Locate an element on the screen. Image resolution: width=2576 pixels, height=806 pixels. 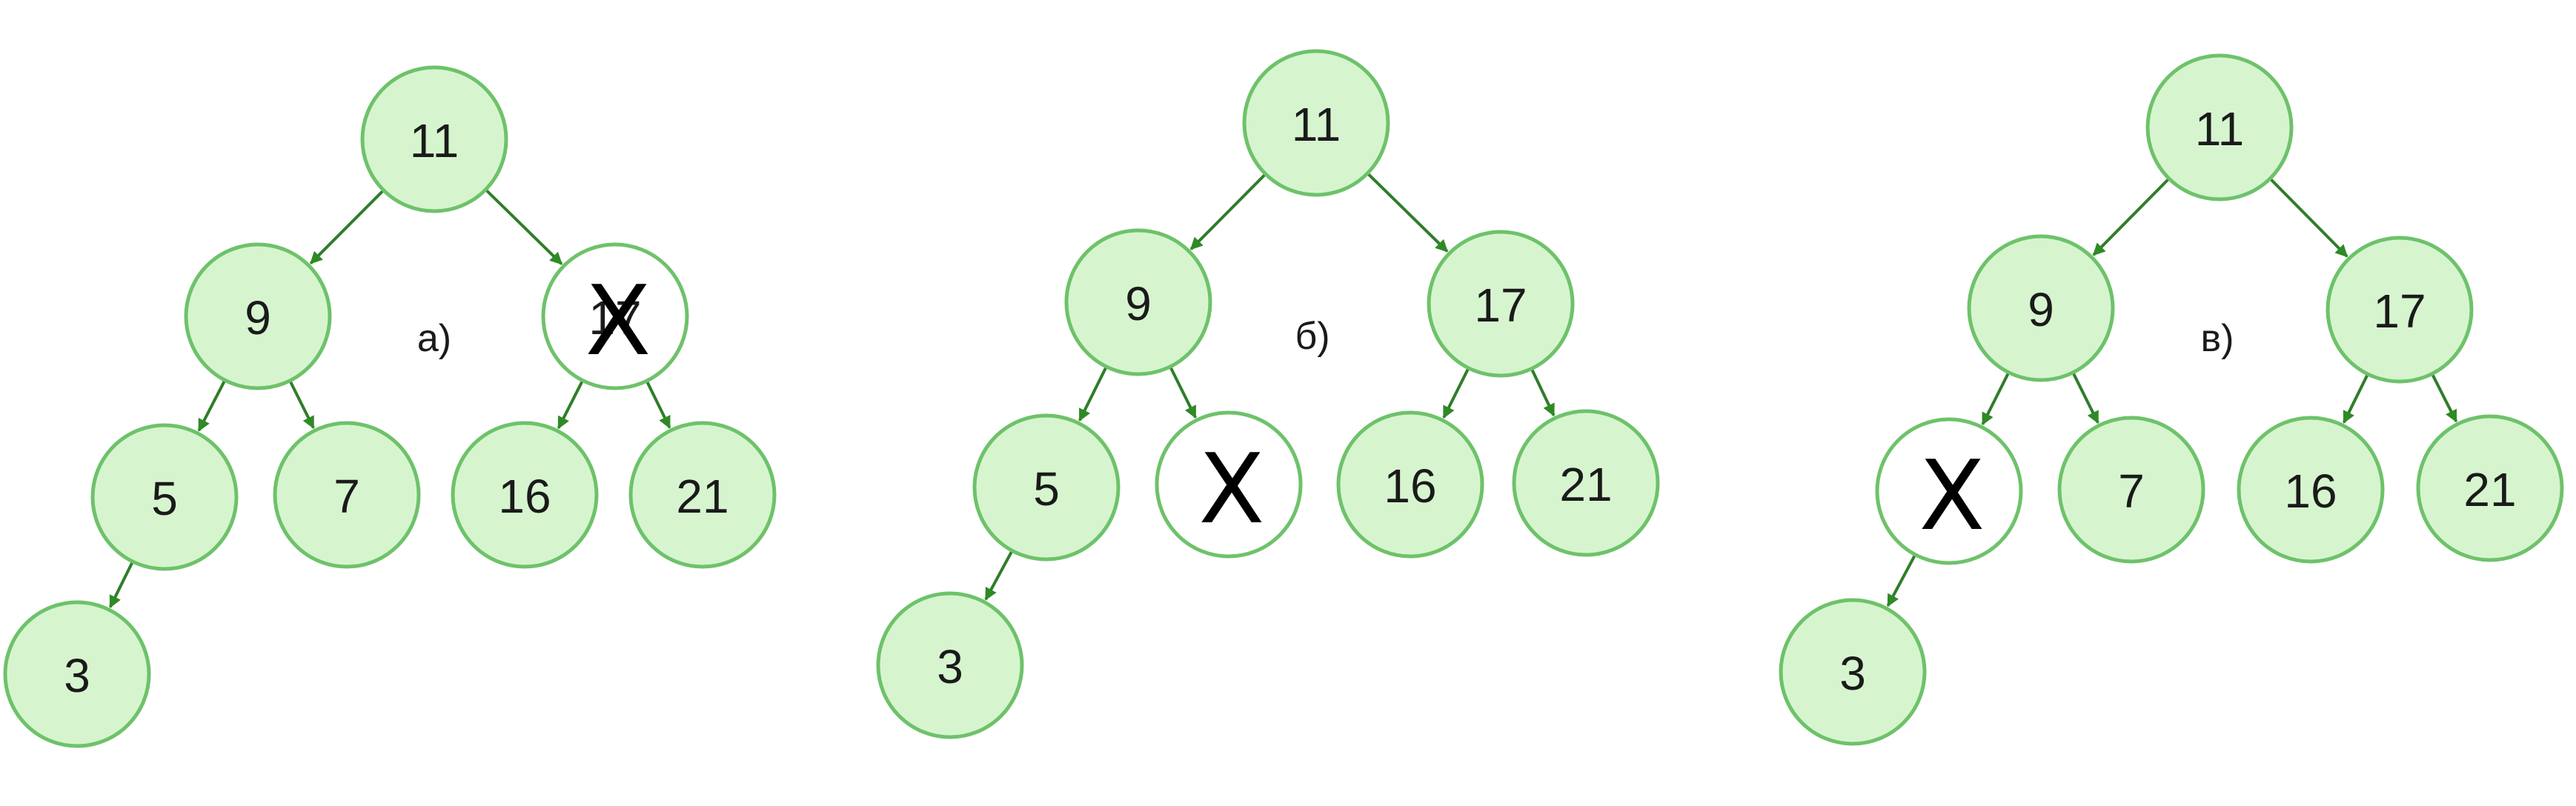
tree-node-n5: X is located at coordinates (1949, 491).